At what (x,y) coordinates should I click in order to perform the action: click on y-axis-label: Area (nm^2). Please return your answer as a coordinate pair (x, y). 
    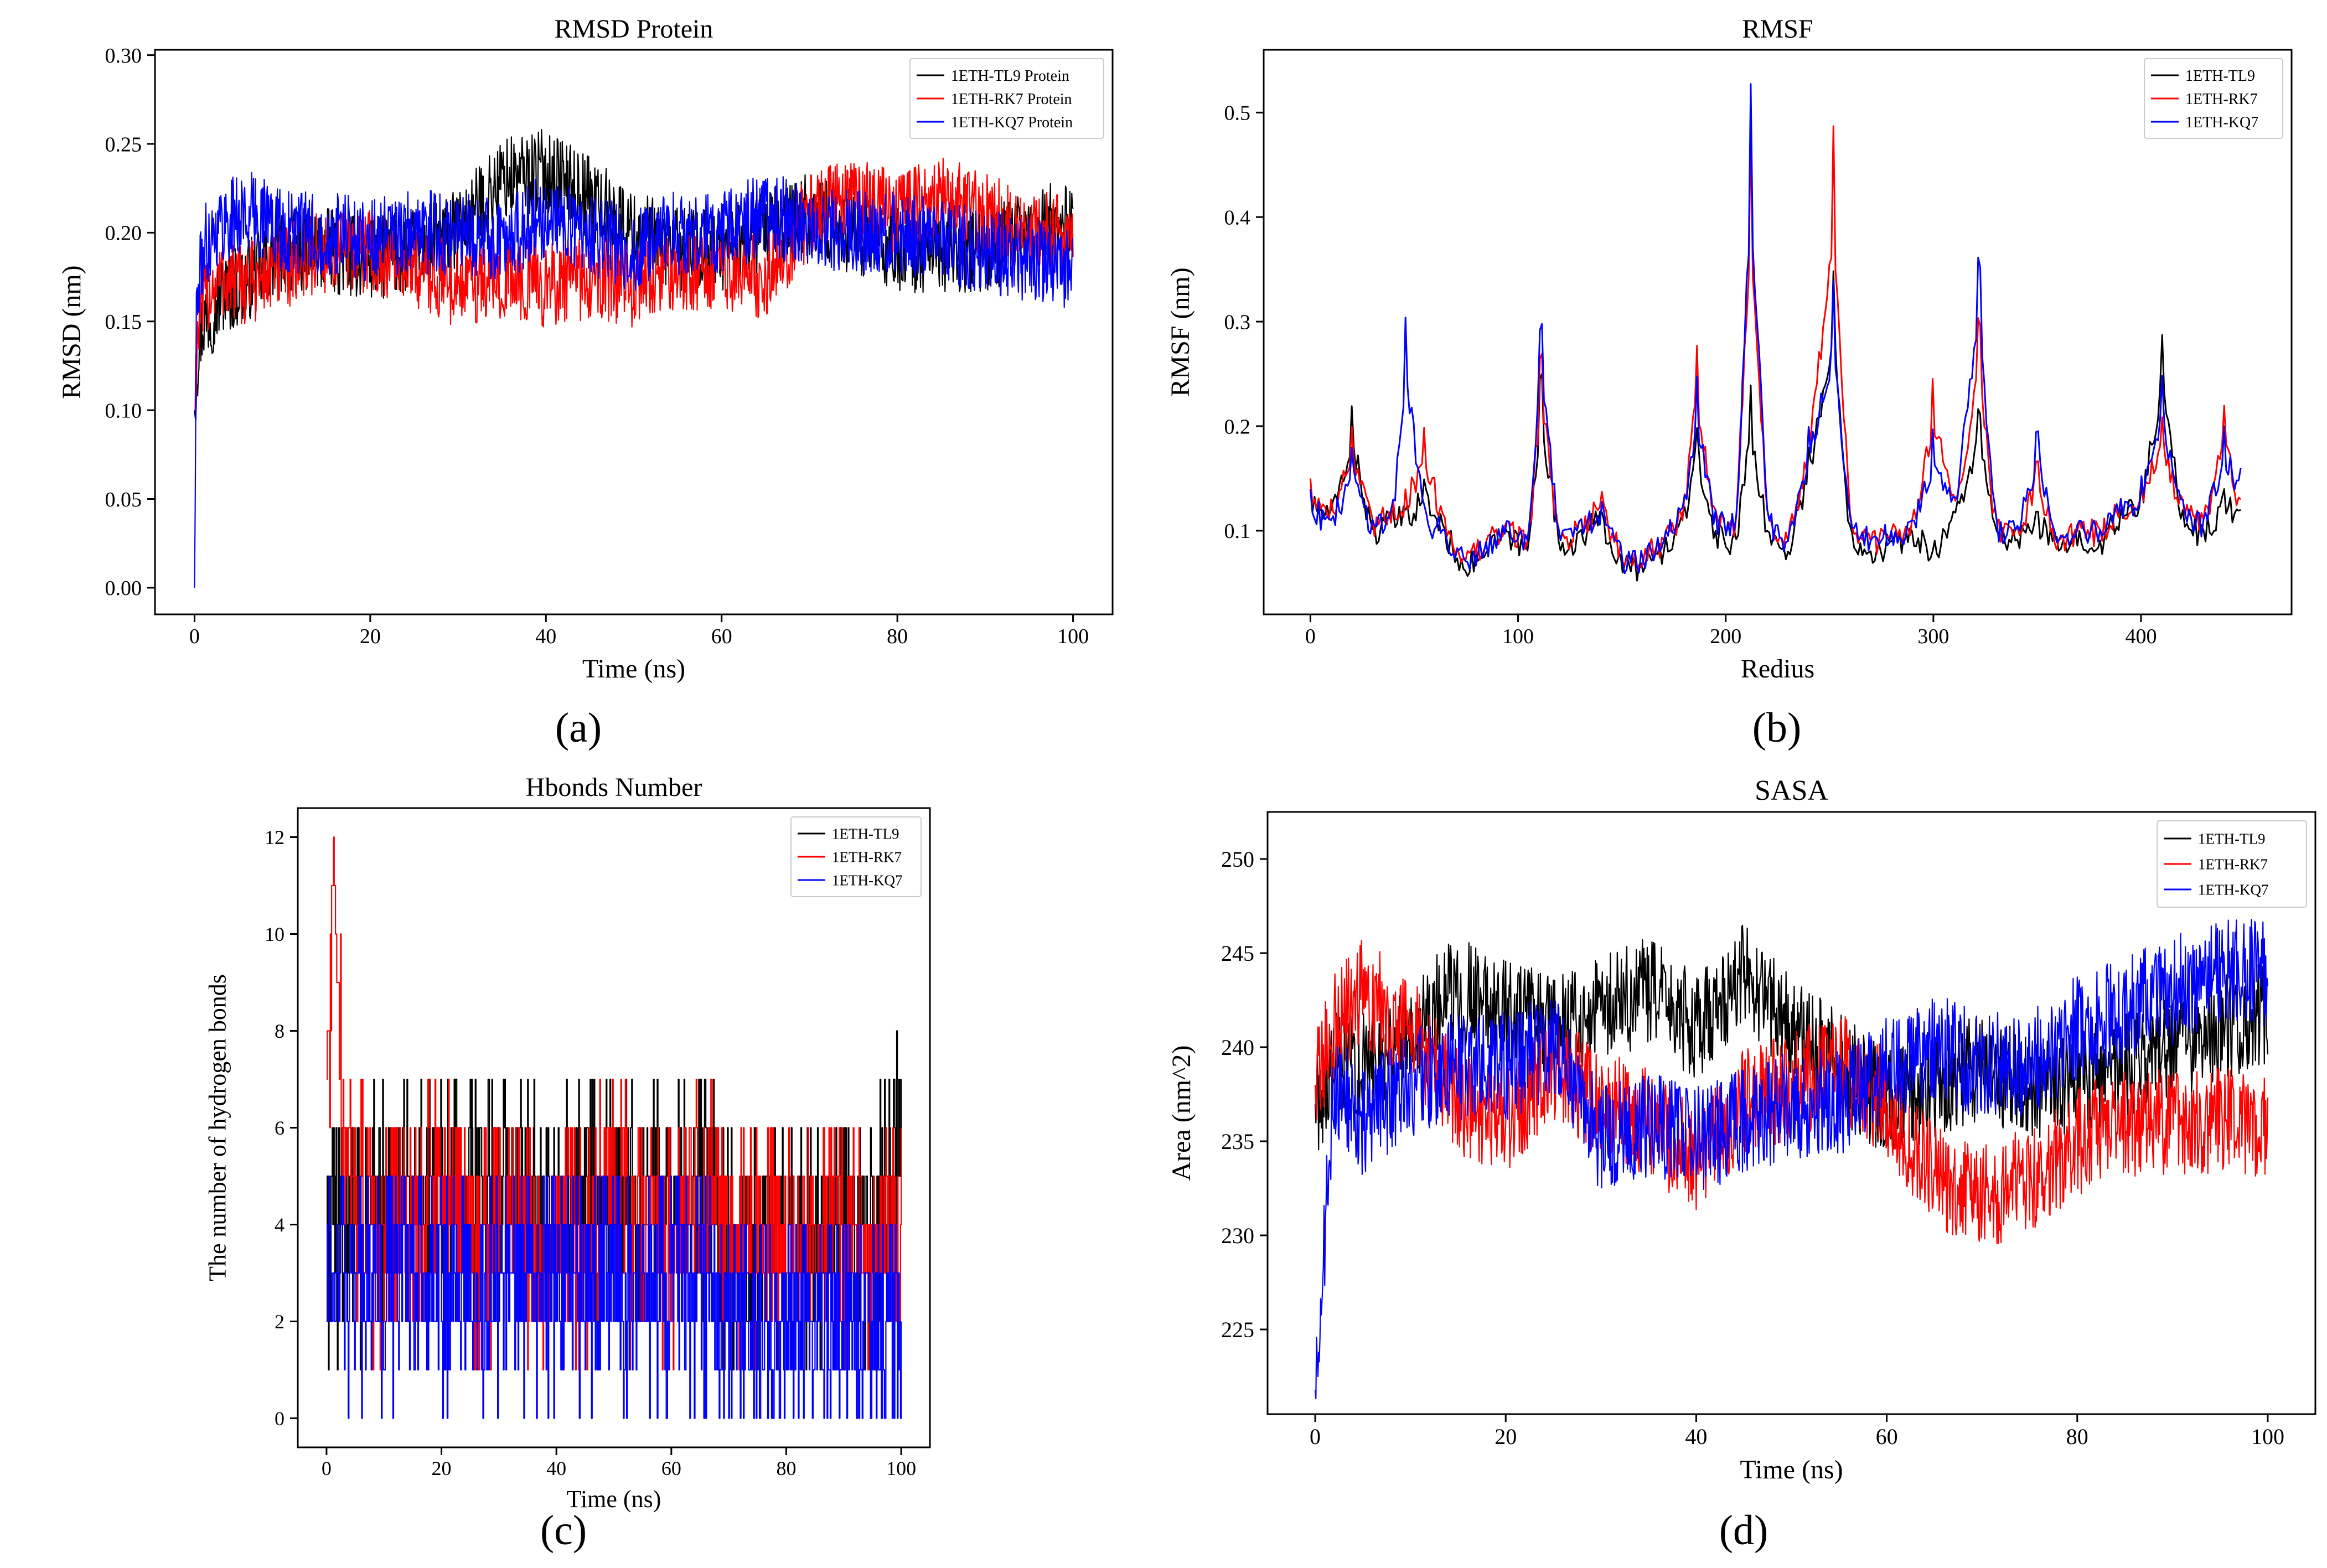
    Looking at the image, I should click on (1182, 1113).